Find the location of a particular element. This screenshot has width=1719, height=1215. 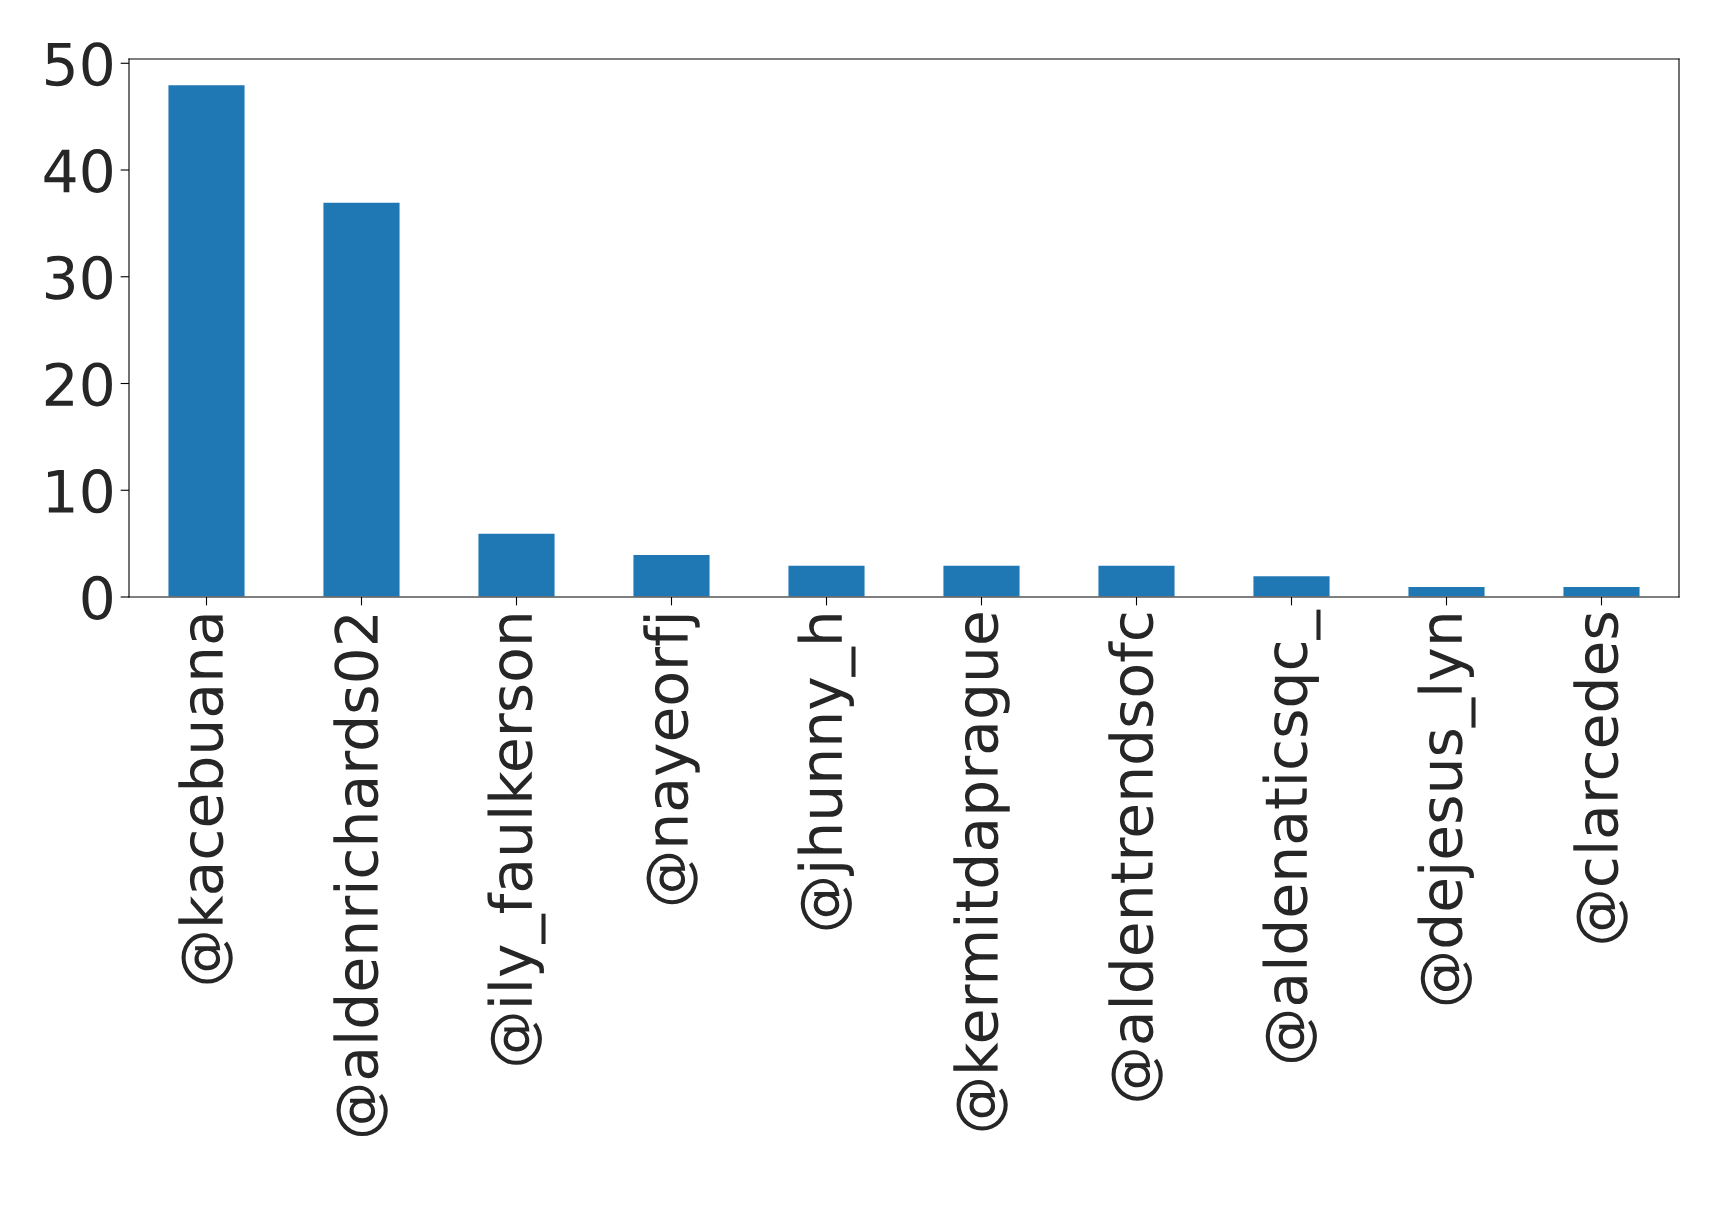

x-tick-label: @ily_faulkerson is located at coordinates (516, 840).